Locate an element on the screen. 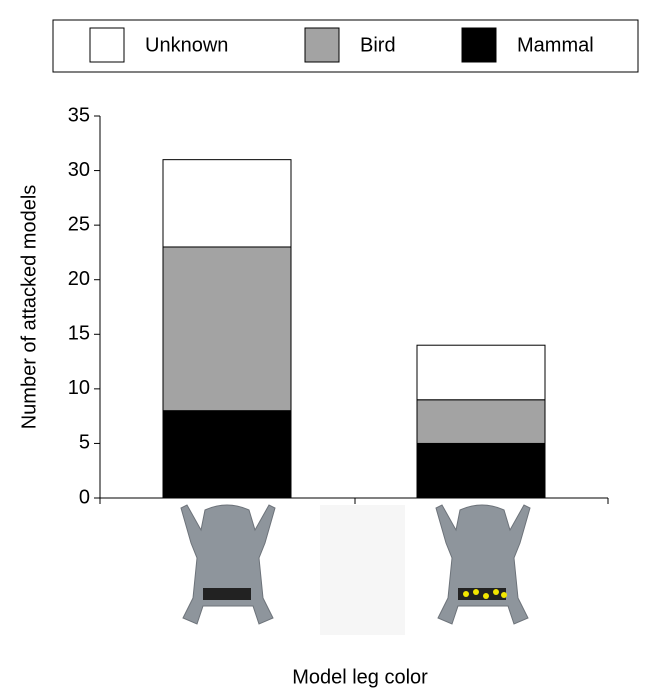  y-tick-label: 30 is located at coordinates (79, 170).